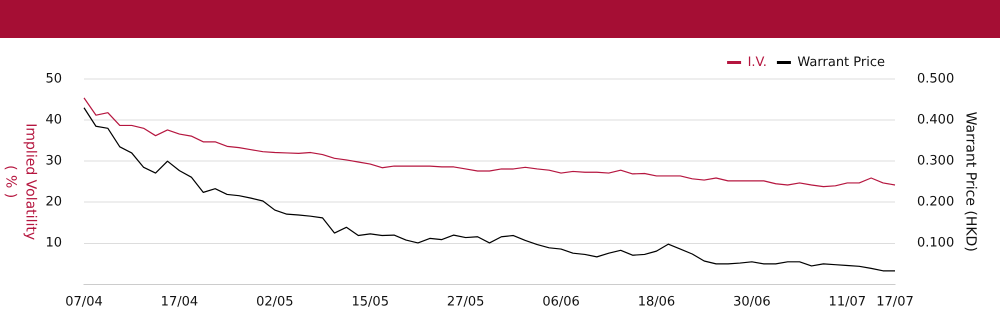 The width and height of the screenshot is (1000, 324). What do you see at coordinates (970, 182) in the screenshot?
I see `y2-axis-title: Warrant Price (HKD)` at bounding box center [970, 182].